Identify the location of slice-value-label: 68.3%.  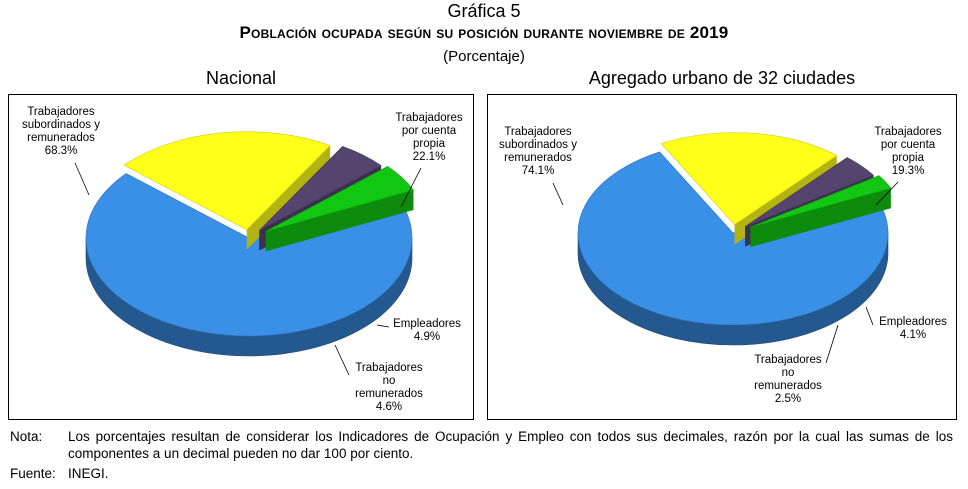
(61, 151).